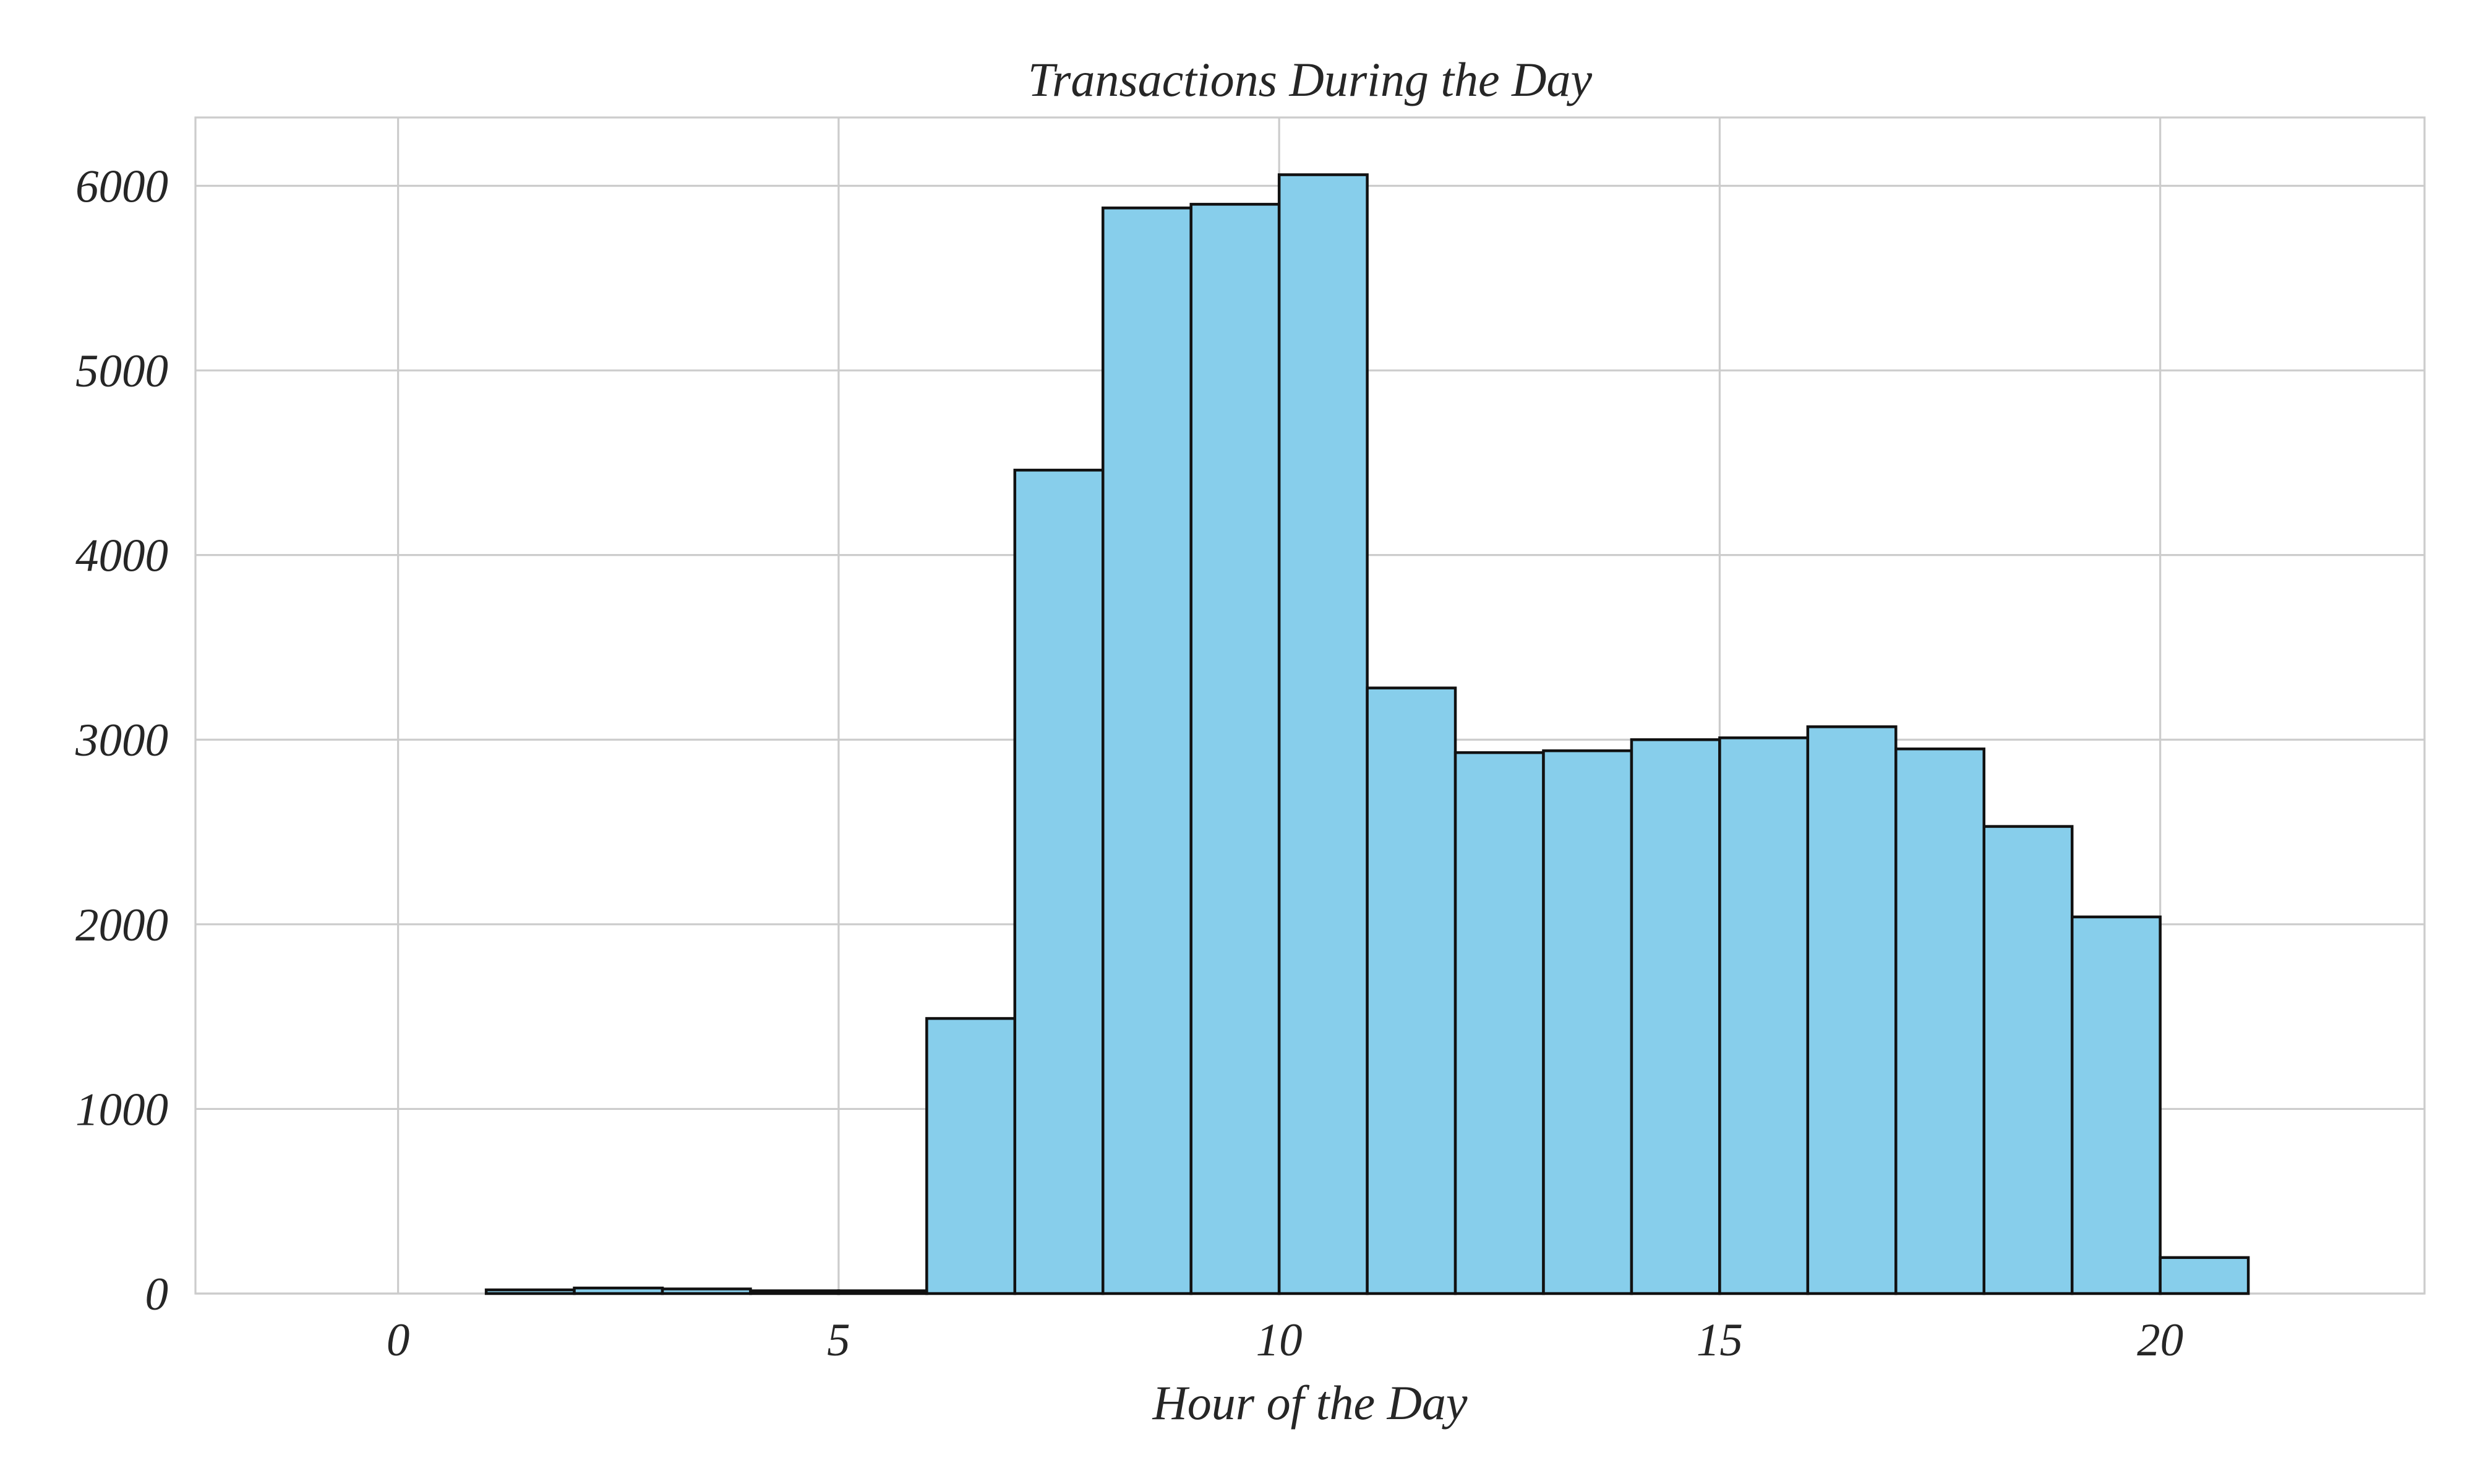 The image size is (2474, 1484). I want to click on x-tick-label: 20, so click(2160, 1340).